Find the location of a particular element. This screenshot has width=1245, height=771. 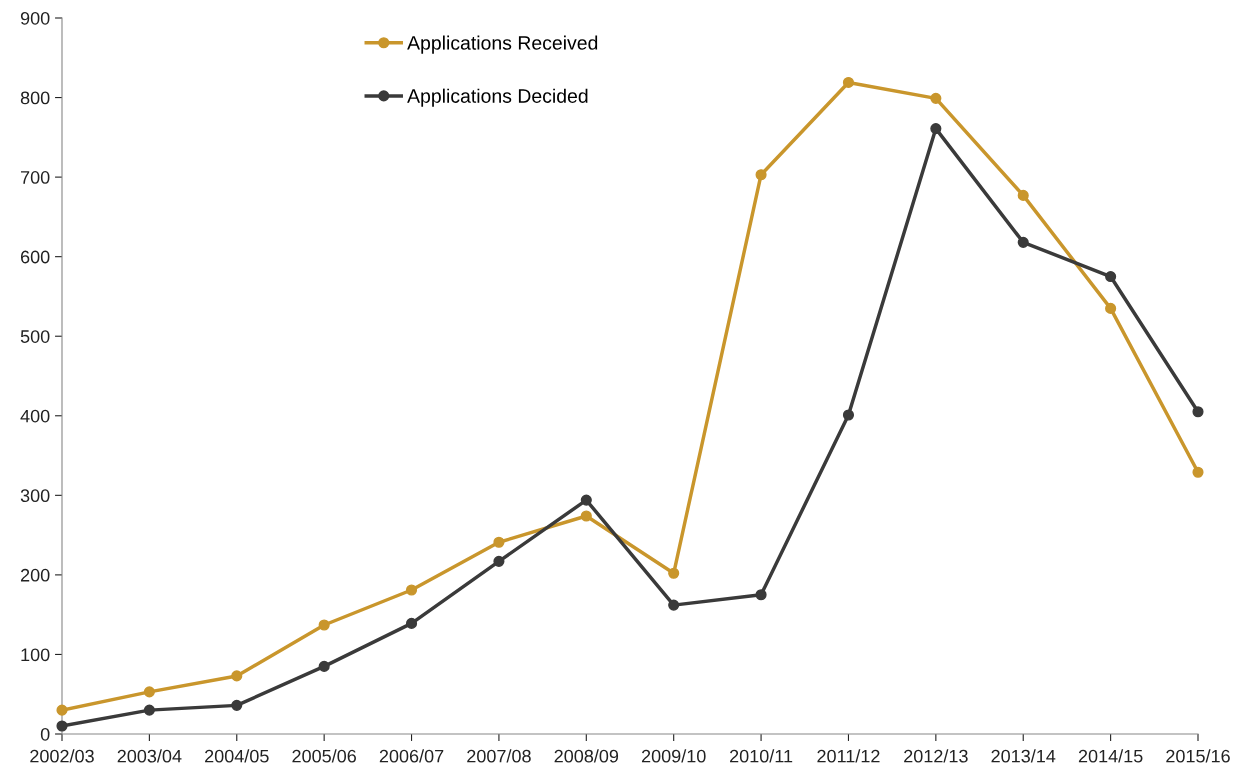

y-tick-label: 600 is located at coordinates (35, 257).